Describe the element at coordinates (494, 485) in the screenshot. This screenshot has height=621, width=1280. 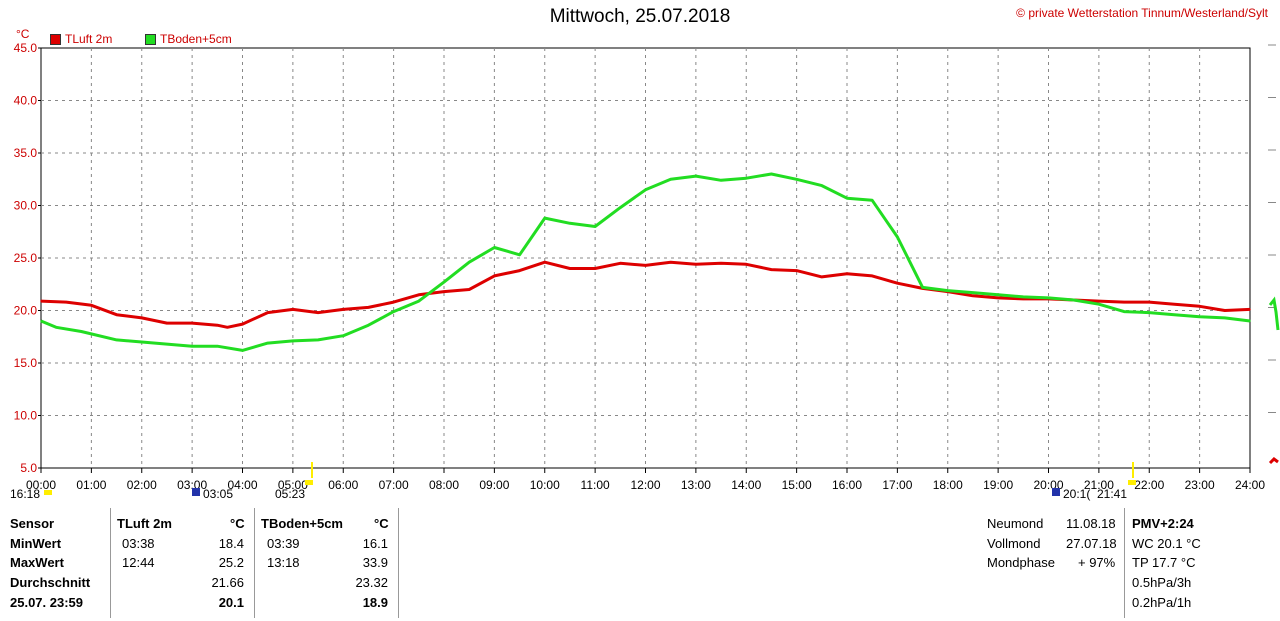
I see `x-tick-label: 09:00` at that location.